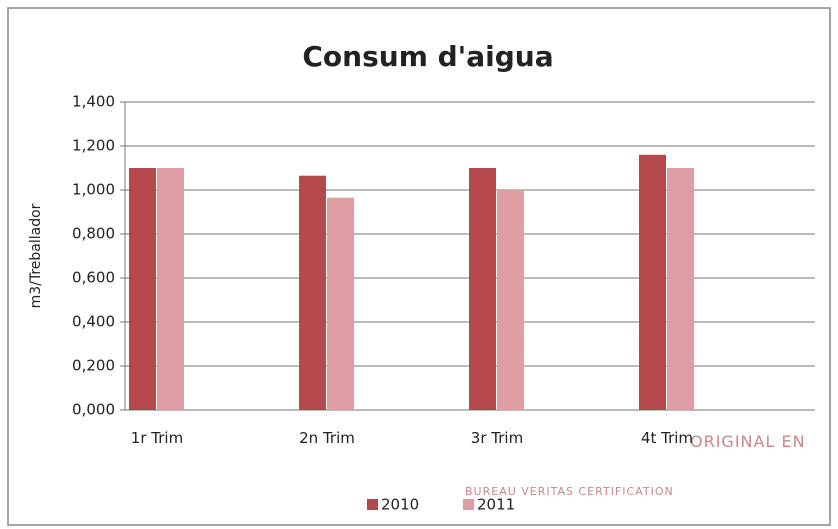 The width and height of the screenshot is (838, 529). What do you see at coordinates (93, 322) in the screenshot?
I see `y-tick-label: 0,400` at bounding box center [93, 322].